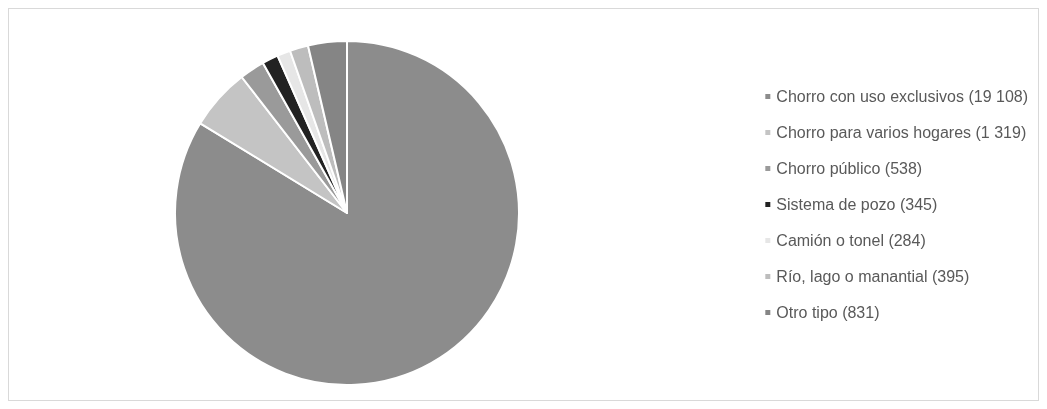 The width and height of the screenshot is (1047, 409). I want to click on legend-label: Sistema de pozo (345), so click(857, 204).